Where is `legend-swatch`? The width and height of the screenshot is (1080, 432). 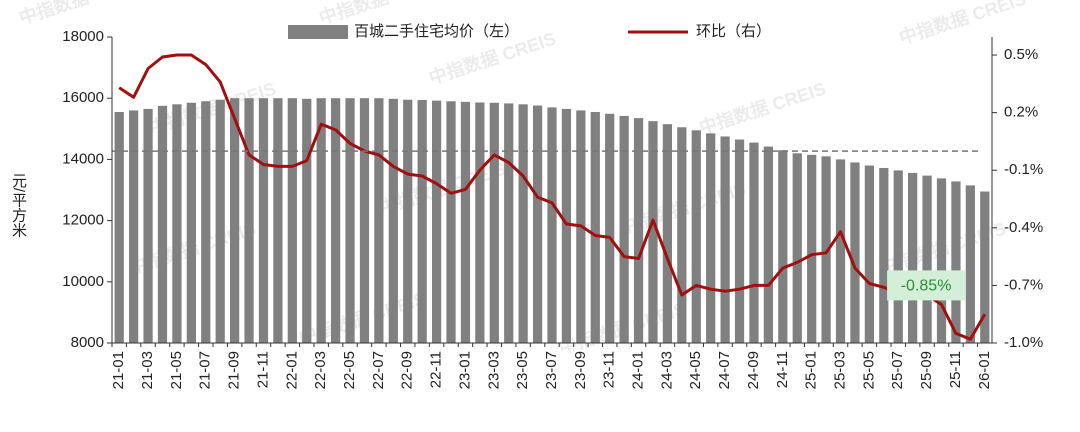 legend-swatch is located at coordinates (318, 32).